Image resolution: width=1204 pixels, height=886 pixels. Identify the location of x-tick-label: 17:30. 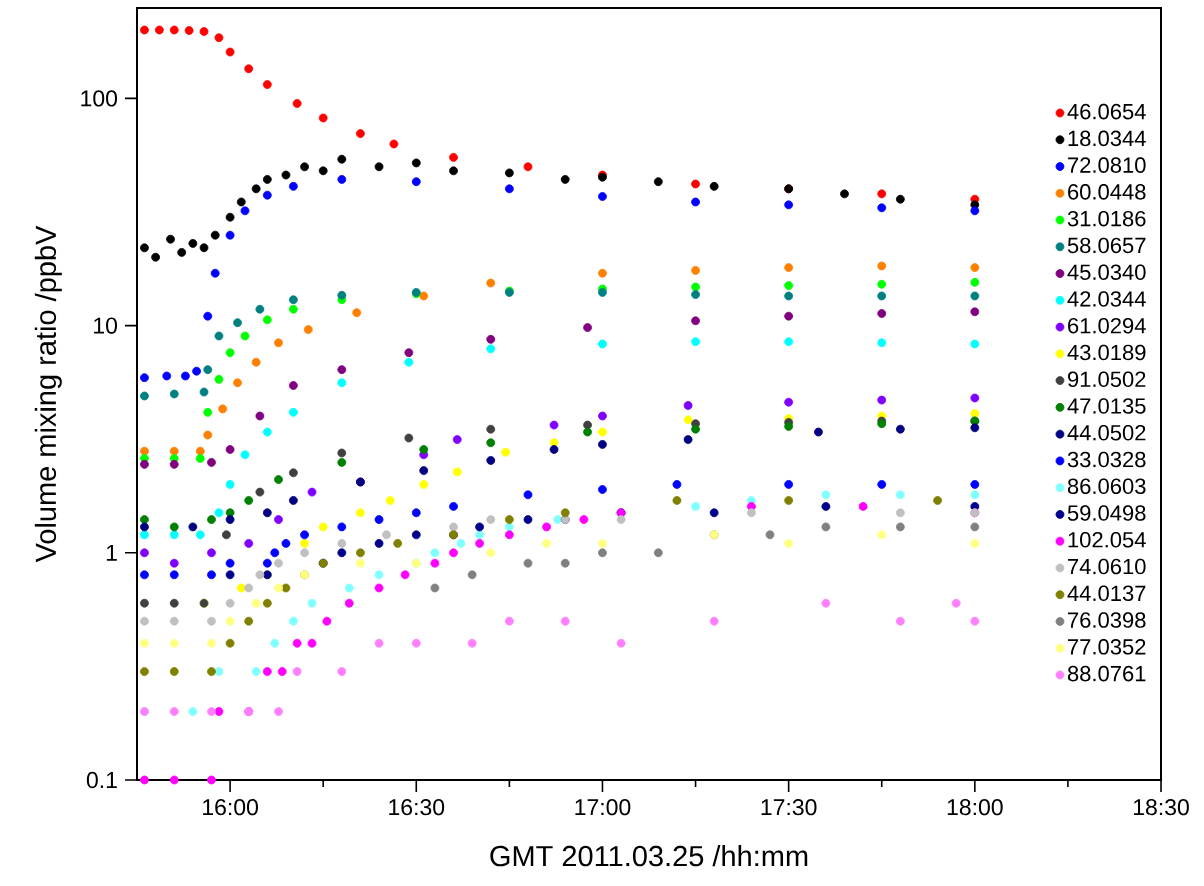
(789, 807).